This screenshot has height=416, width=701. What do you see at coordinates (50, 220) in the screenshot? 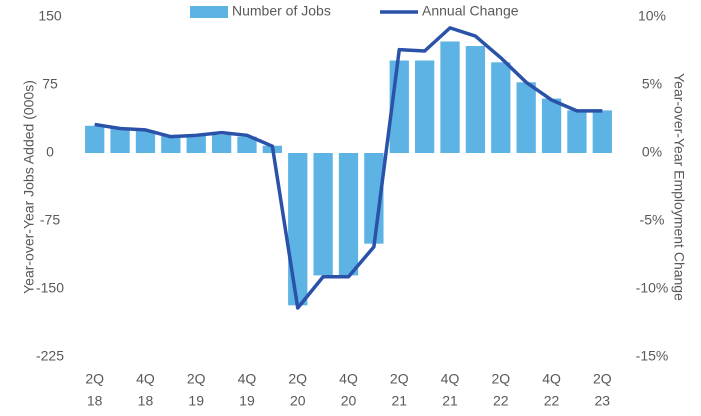
I see `y-tick-label: -75` at bounding box center [50, 220].